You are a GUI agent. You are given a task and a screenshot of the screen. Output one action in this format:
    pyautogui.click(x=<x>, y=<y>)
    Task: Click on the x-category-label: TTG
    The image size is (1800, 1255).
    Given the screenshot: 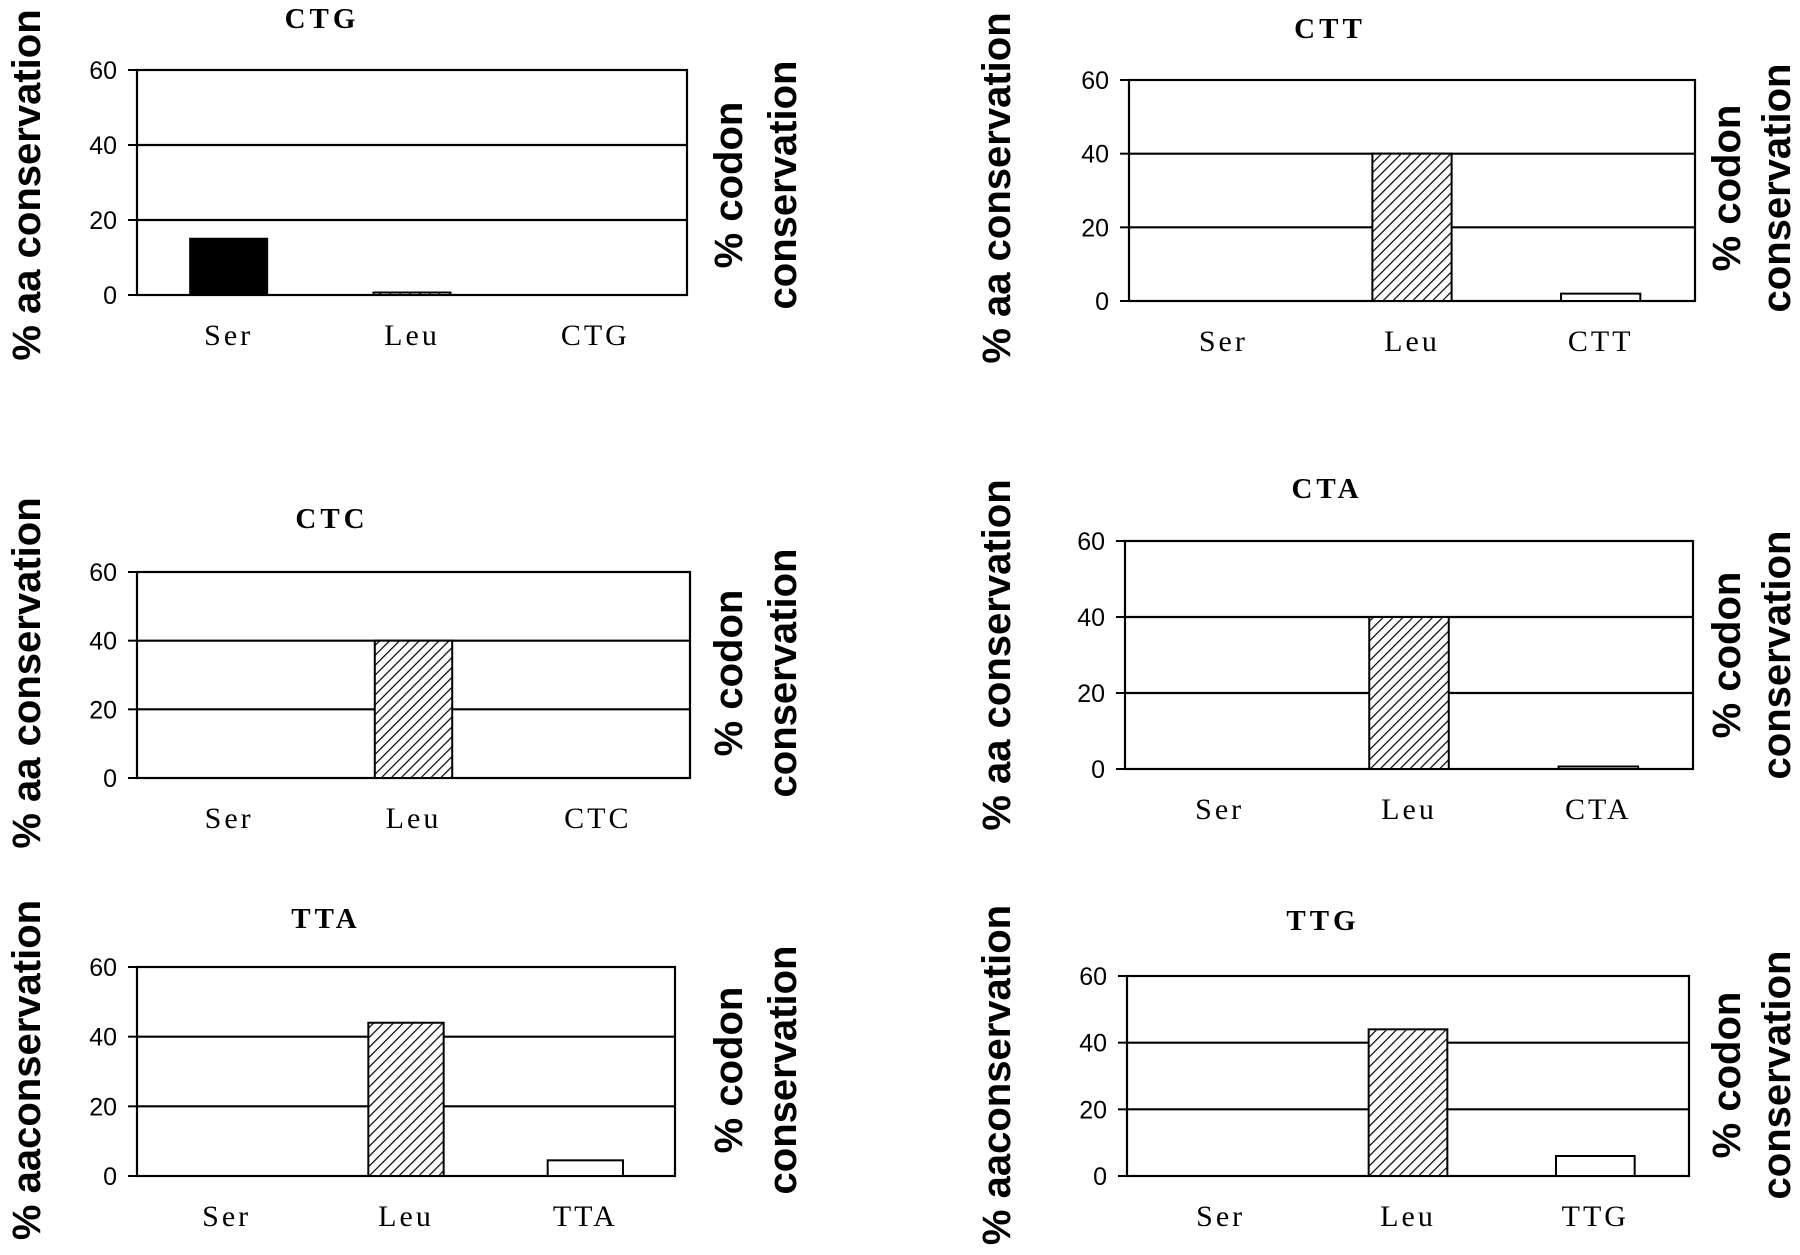 What is the action you would take?
    pyautogui.click(x=1595, y=1216)
    